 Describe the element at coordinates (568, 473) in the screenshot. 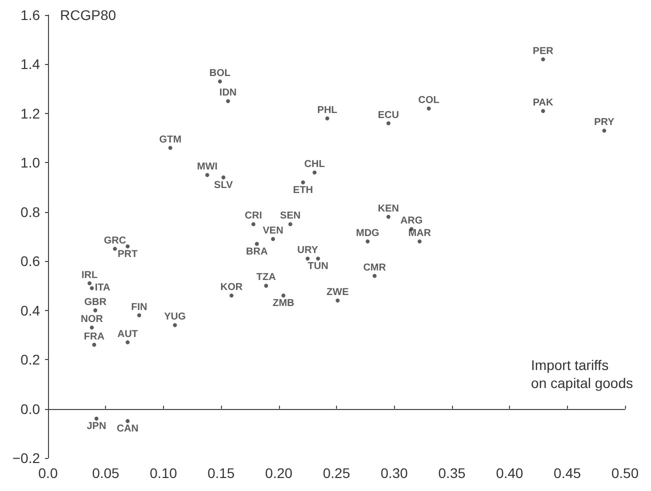

I see `x-tick-label: 0.45` at that location.